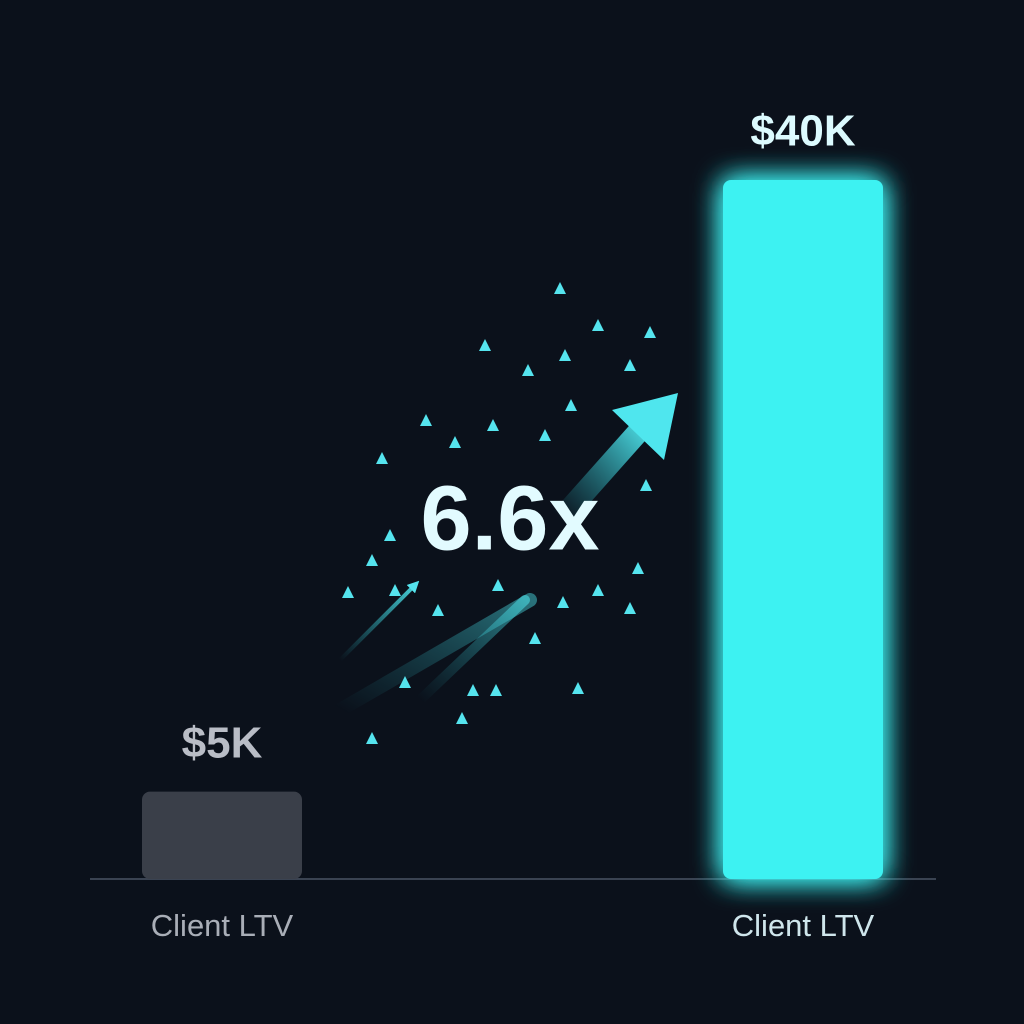 This screenshot has width=1024, height=1024. Describe the element at coordinates (222, 742) in the screenshot. I see `value-label: $5K` at that location.